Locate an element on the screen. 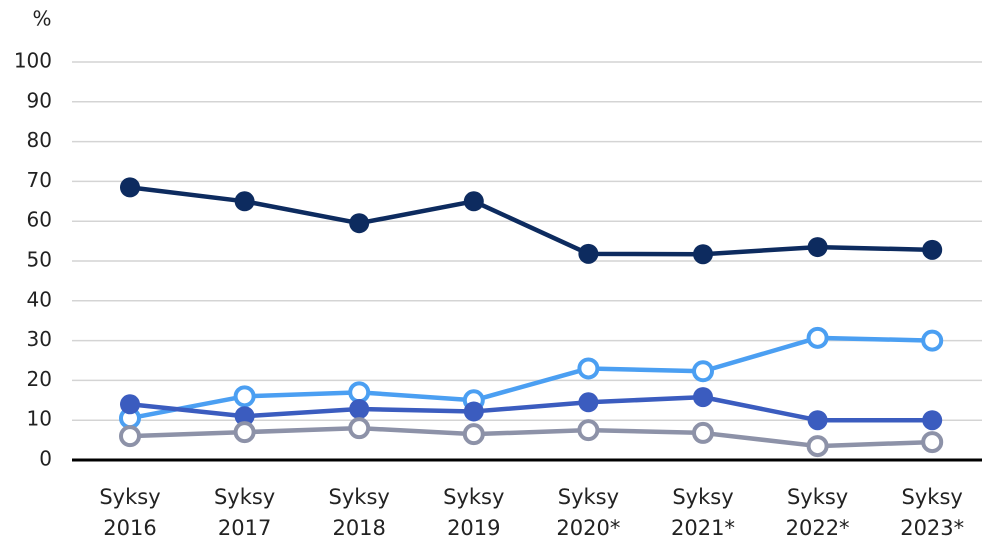 The height and width of the screenshot is (547, 982). y-tick-label: 100 is located at coordinates (33, 61).